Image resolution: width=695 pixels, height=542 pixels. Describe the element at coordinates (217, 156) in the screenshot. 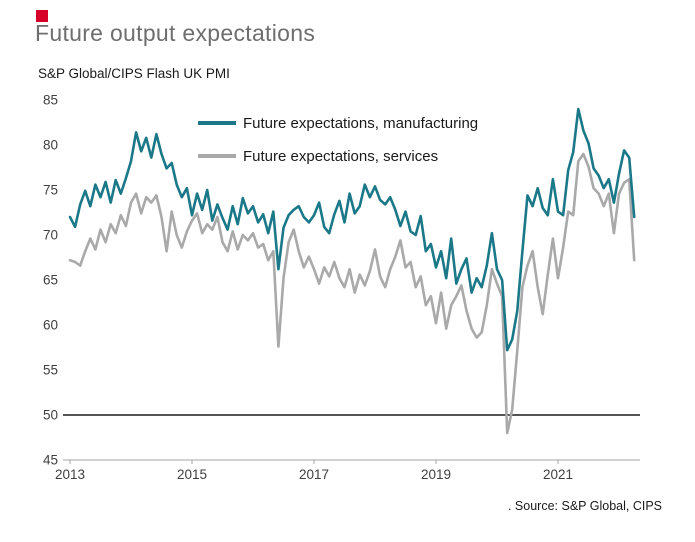

I see `services-line-swatch` at that location.